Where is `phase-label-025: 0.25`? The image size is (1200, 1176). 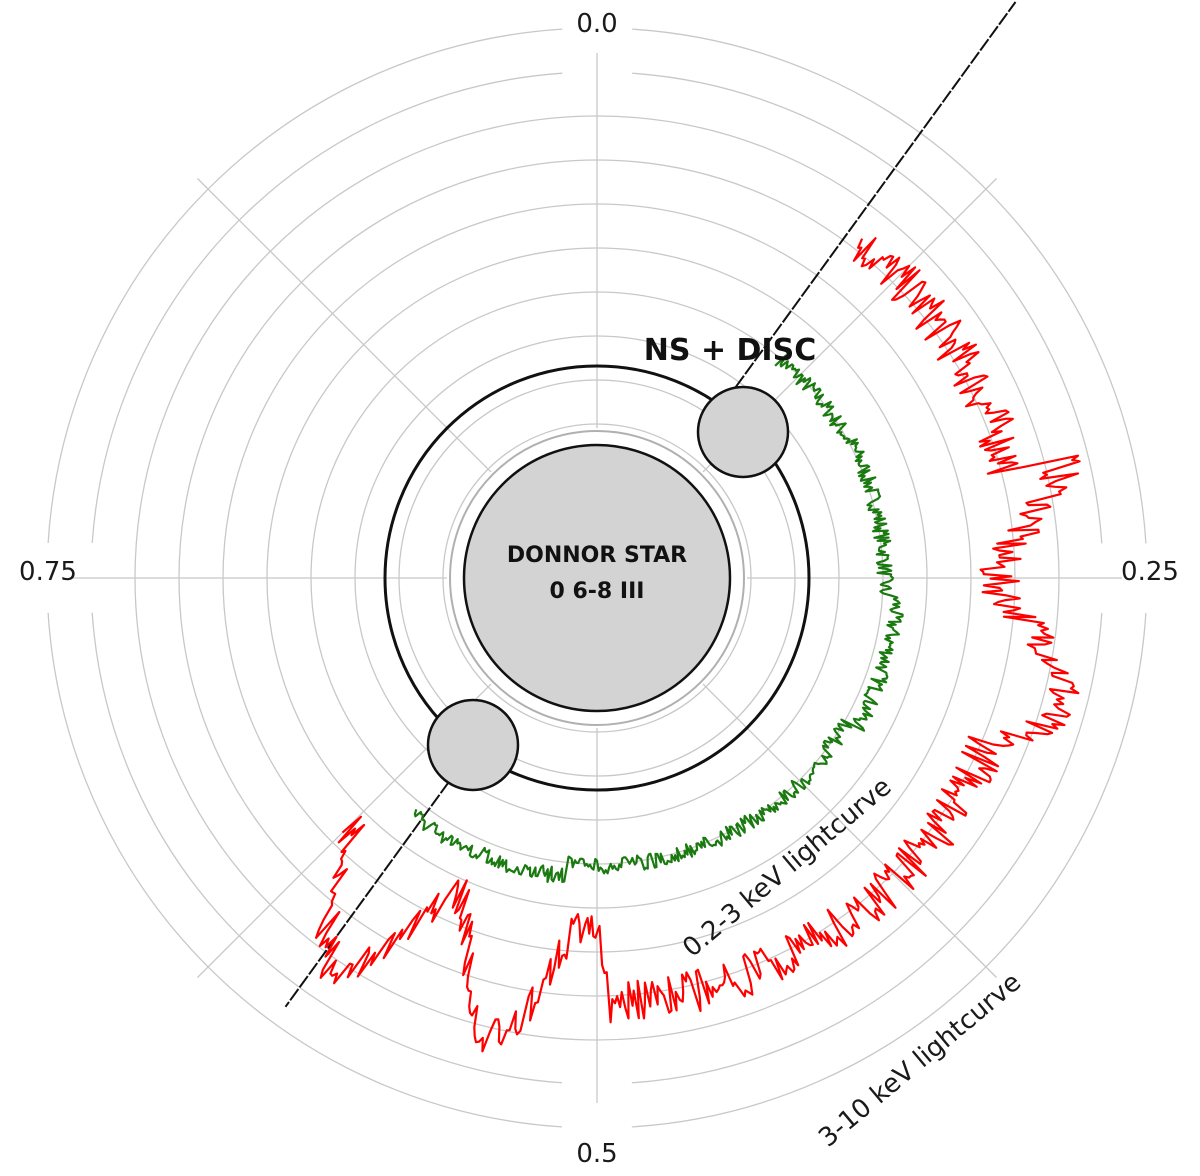
phase-label-025: 0.25 is located at coordinates (1150, 572).